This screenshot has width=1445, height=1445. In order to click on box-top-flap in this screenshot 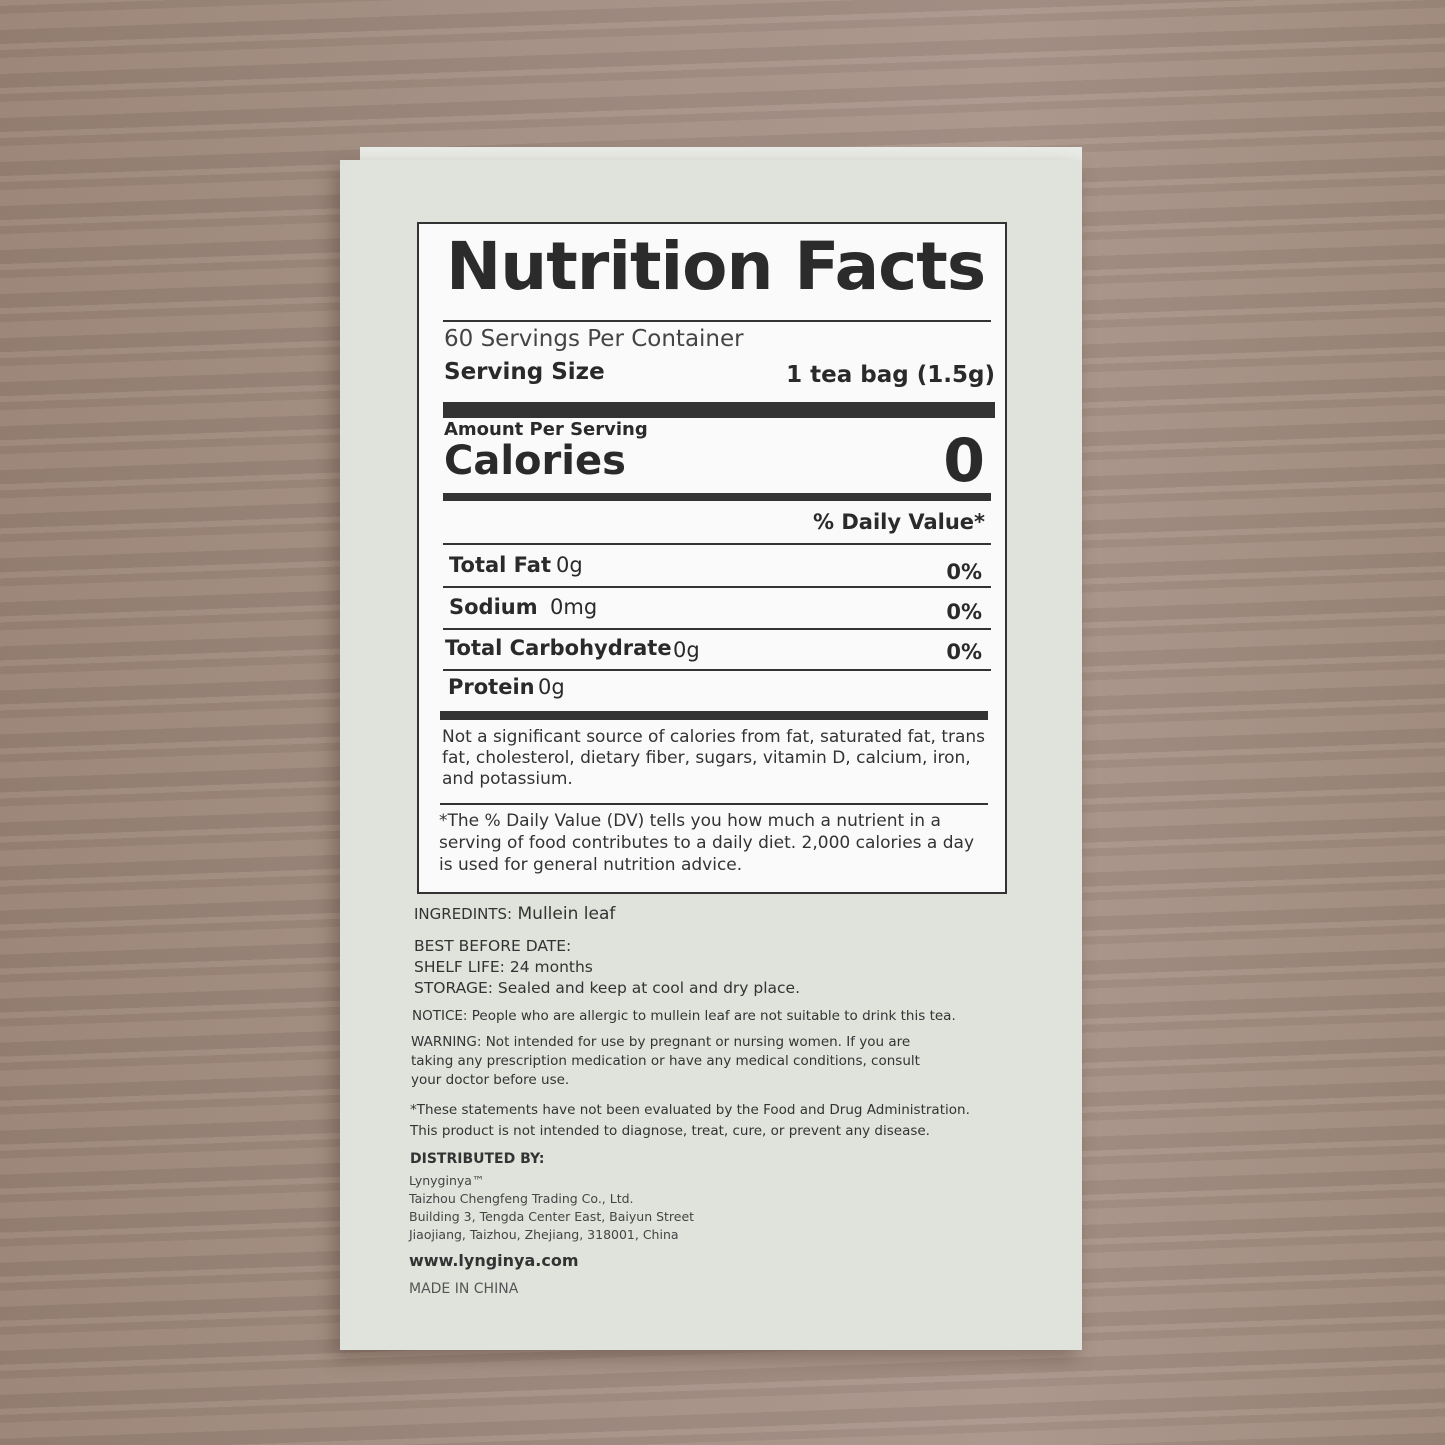, I will do `click(721, 155)`.